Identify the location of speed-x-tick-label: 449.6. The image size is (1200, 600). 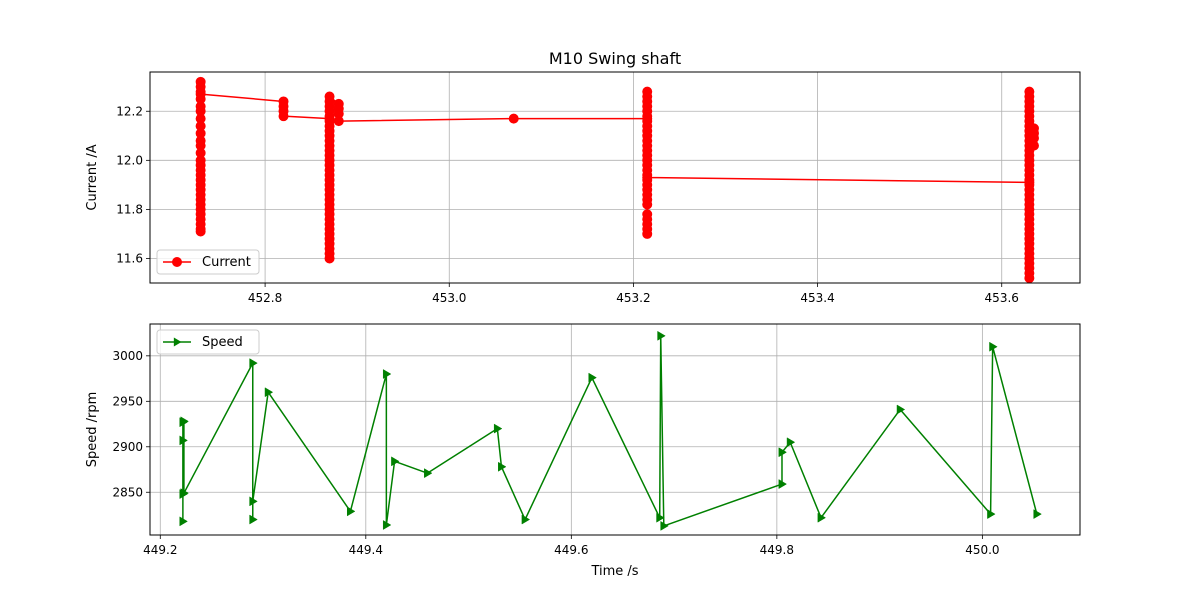
(571, 550).